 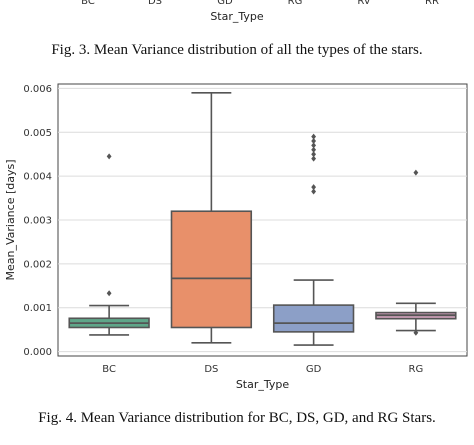 I want to click on x-tick-label-gd: GD, so click(x=314, y=369).